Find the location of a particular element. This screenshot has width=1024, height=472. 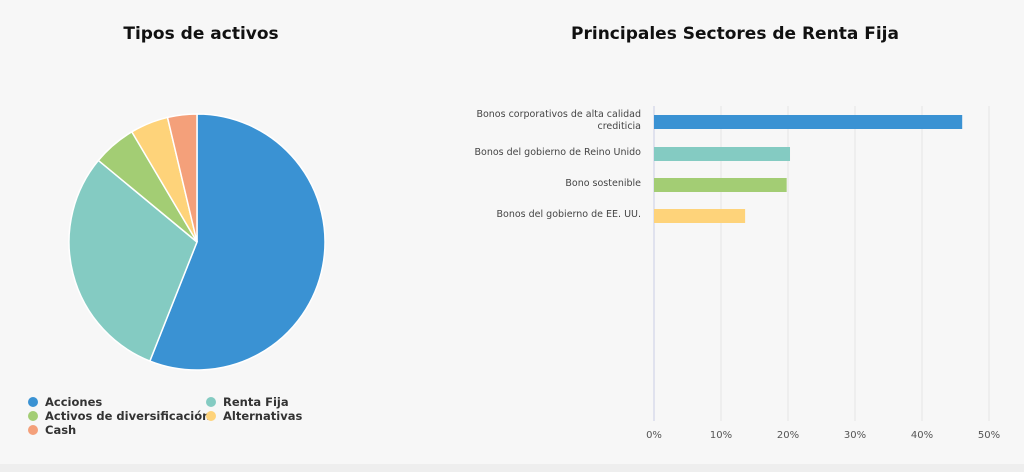

legend-label: Renta Fija is located at coordinates (256, 402).